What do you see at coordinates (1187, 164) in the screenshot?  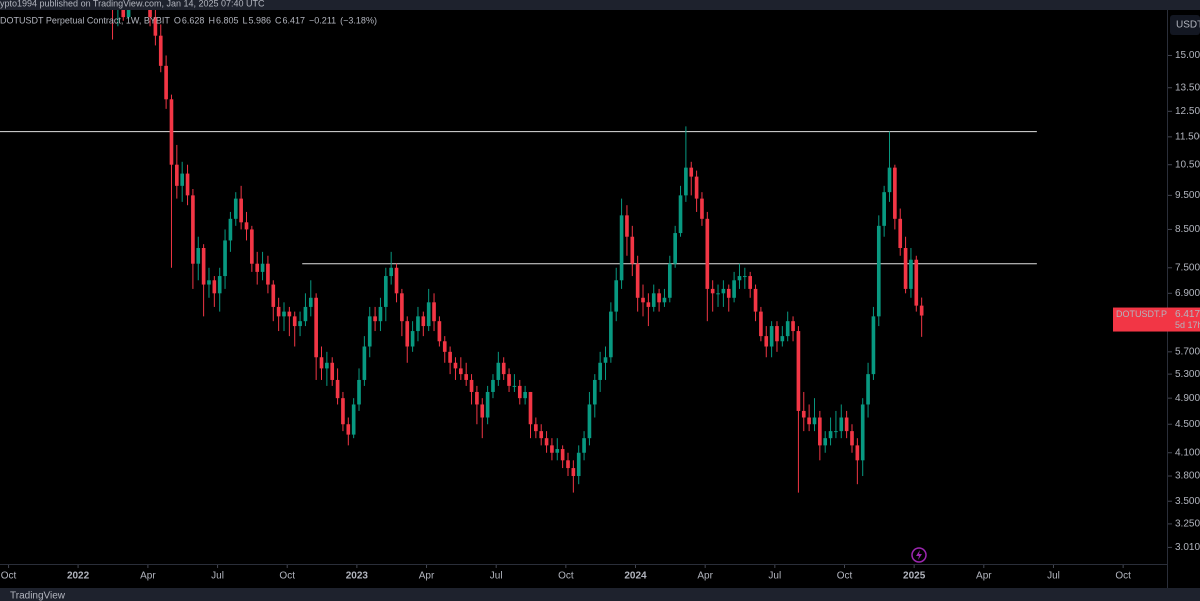 I see `y-tick-label: 10.500` at bounding box center [1187, 164].